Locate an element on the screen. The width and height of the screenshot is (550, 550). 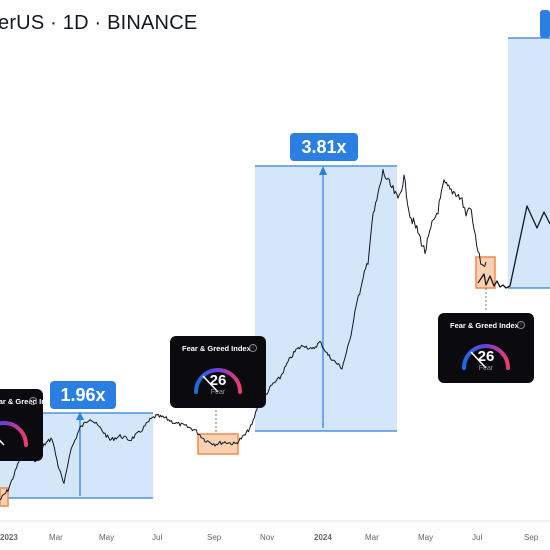
multiplier-badge-1: 1.96x is located at coordinates (83, 395).